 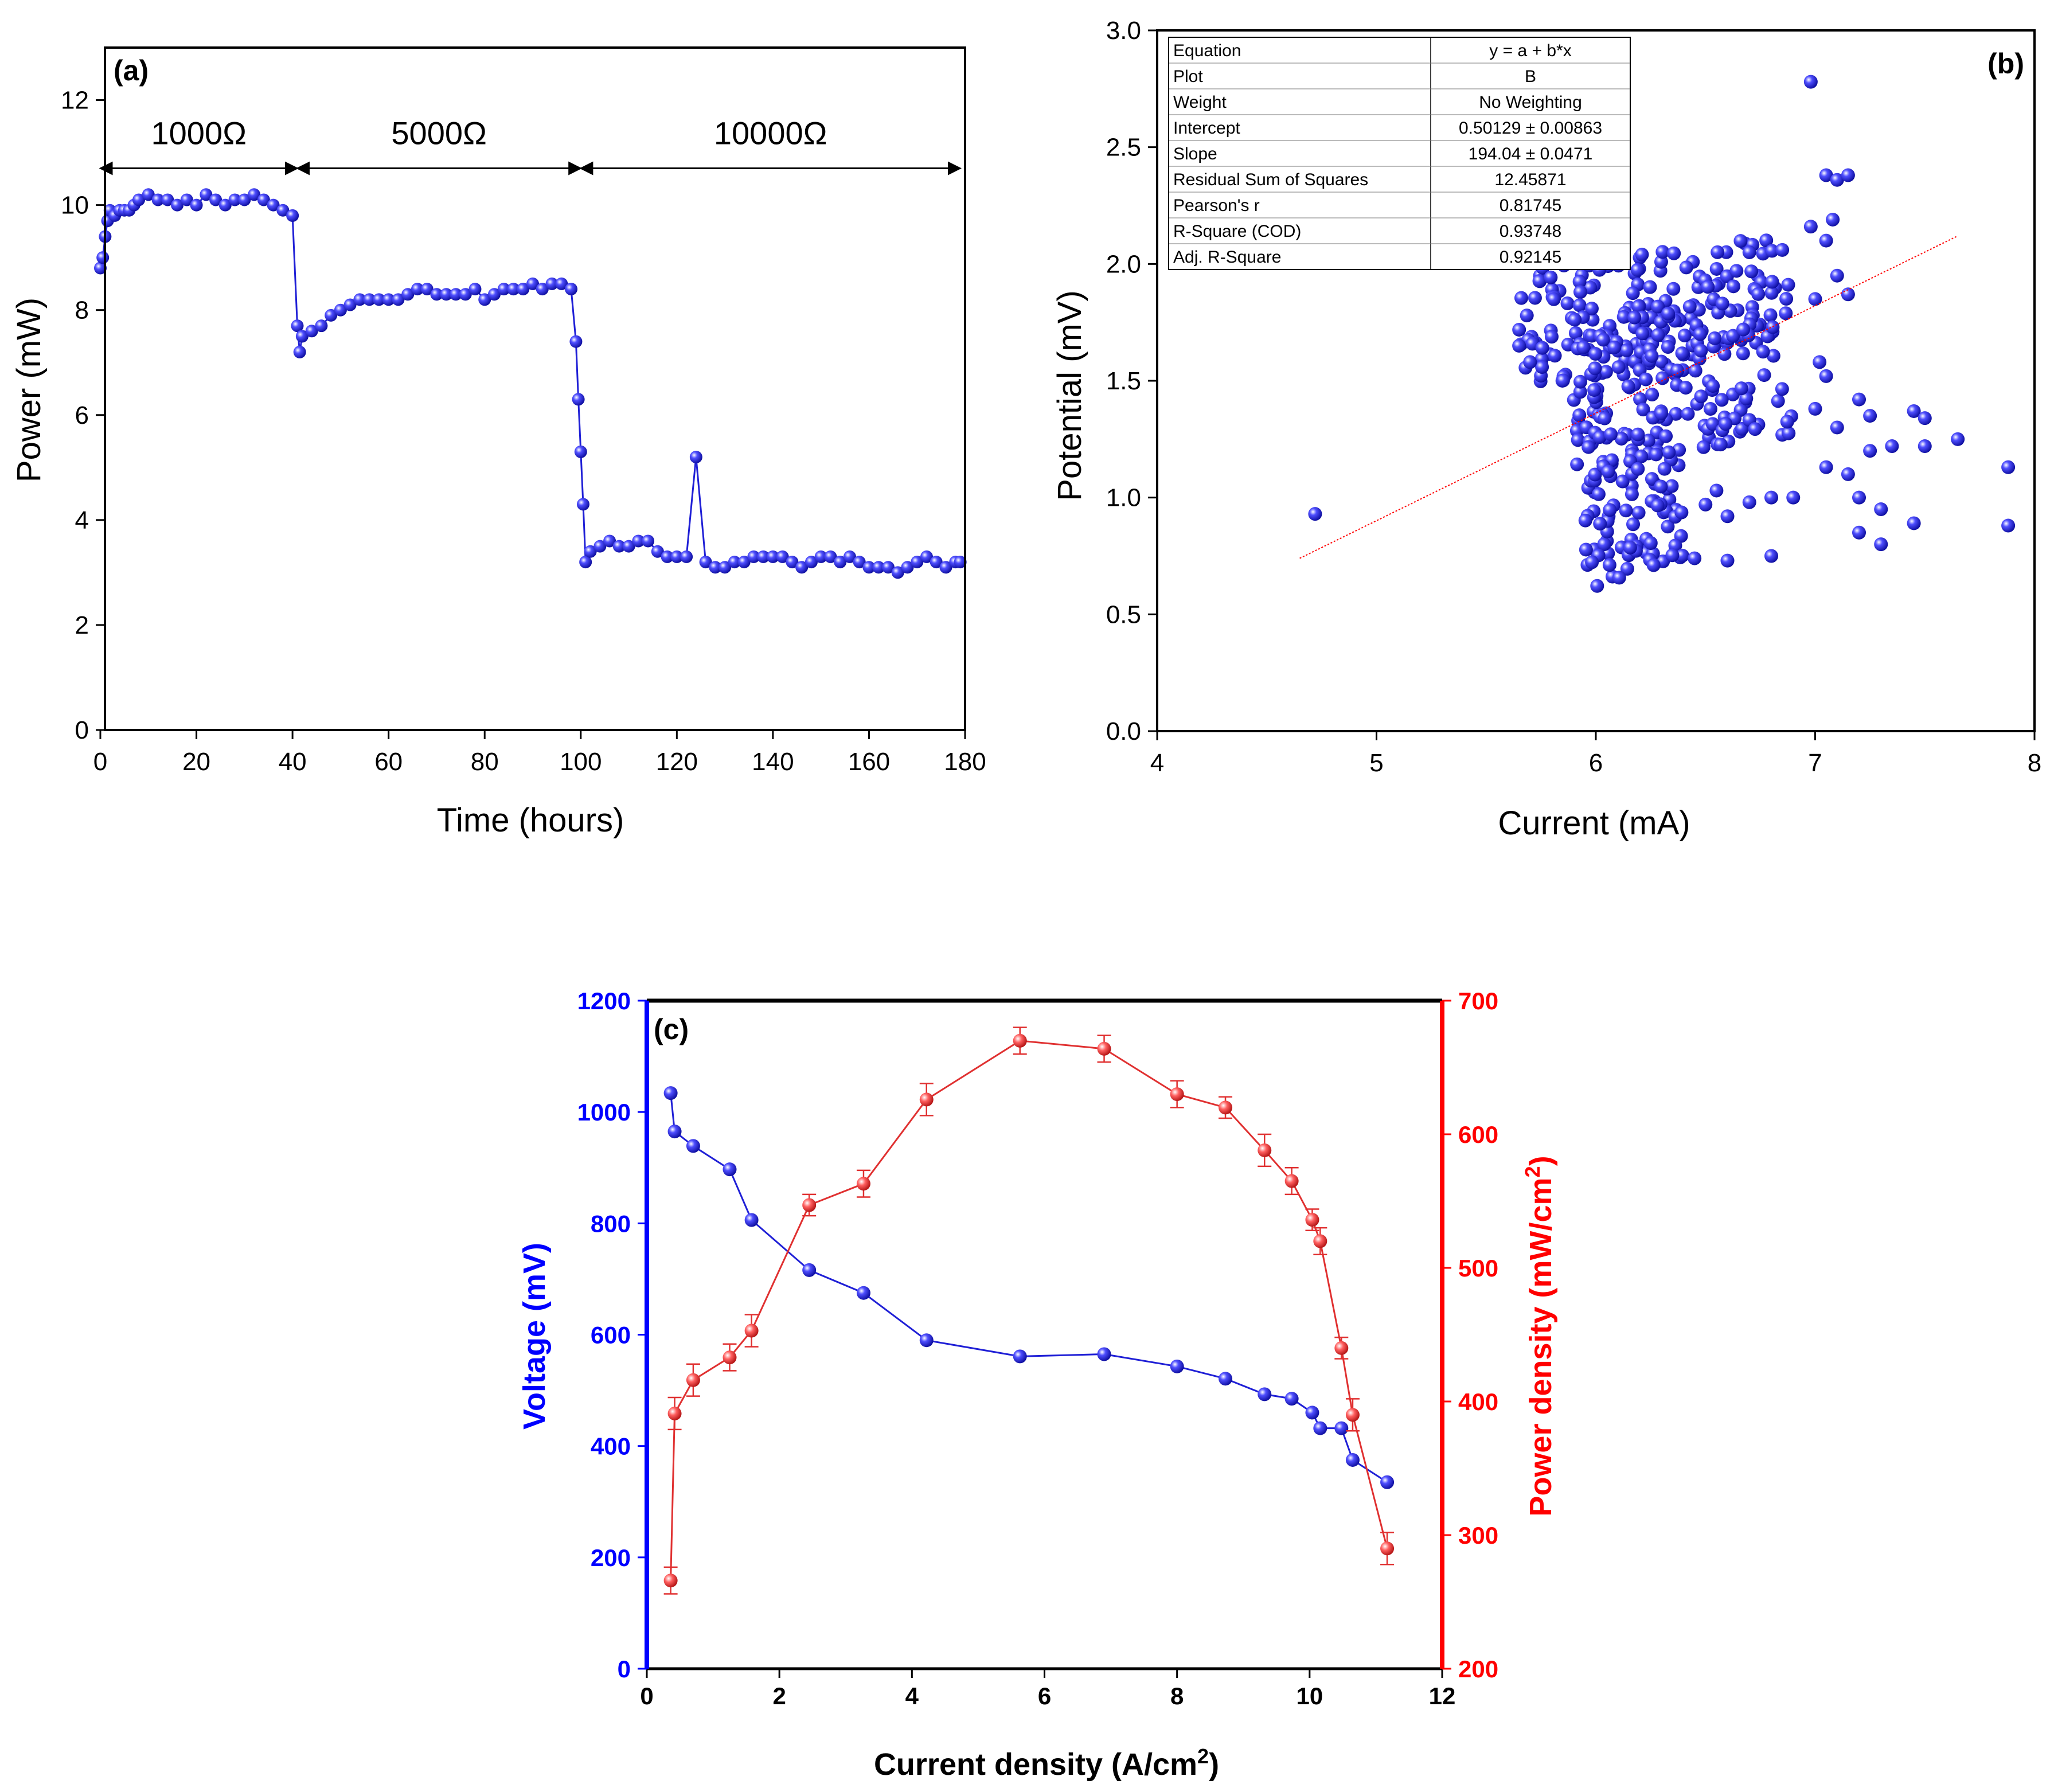 What do you see at coordinates (1594, 823) in the screenshot?
I see `panel-b-x-axis-label: Current (mA)` at bounding box center [1594, 823].